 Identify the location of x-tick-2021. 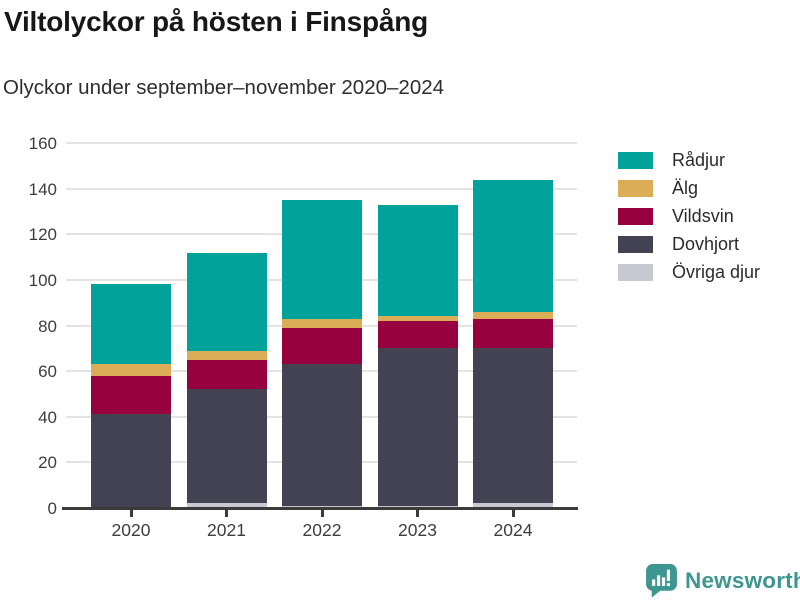
(226, 513).